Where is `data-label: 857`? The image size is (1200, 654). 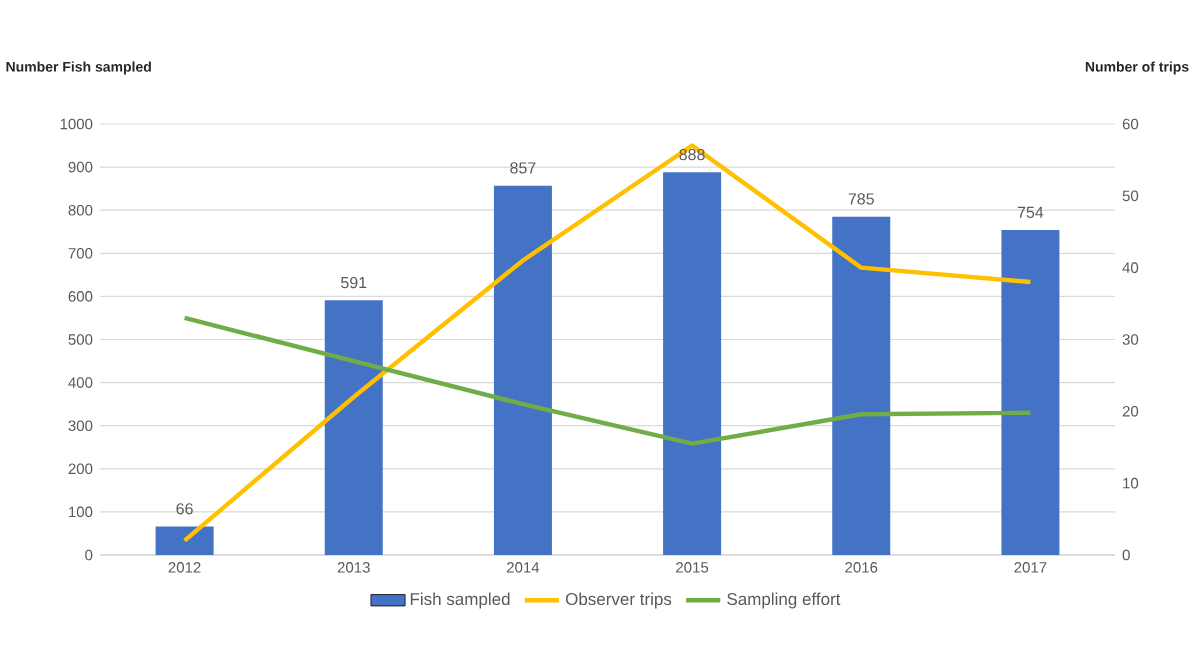 data-label: 857 is located at coordinates (523, 168).